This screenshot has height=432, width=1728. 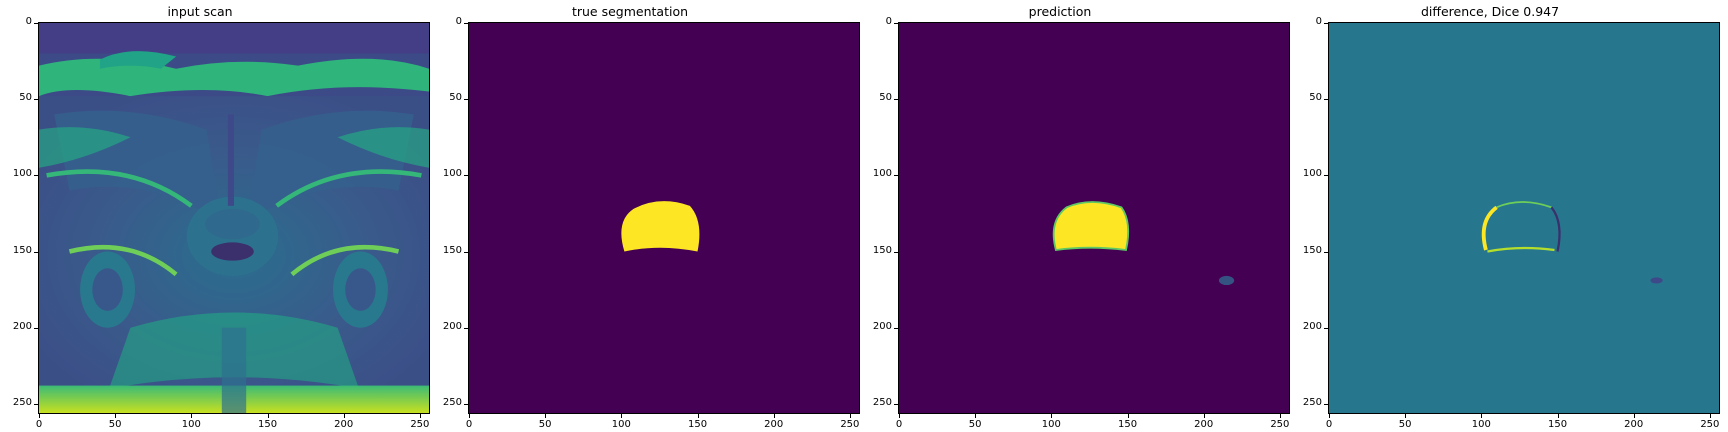 I want to click on panel-title: difference, Dice 0.947, so click(x=1490, y=11).